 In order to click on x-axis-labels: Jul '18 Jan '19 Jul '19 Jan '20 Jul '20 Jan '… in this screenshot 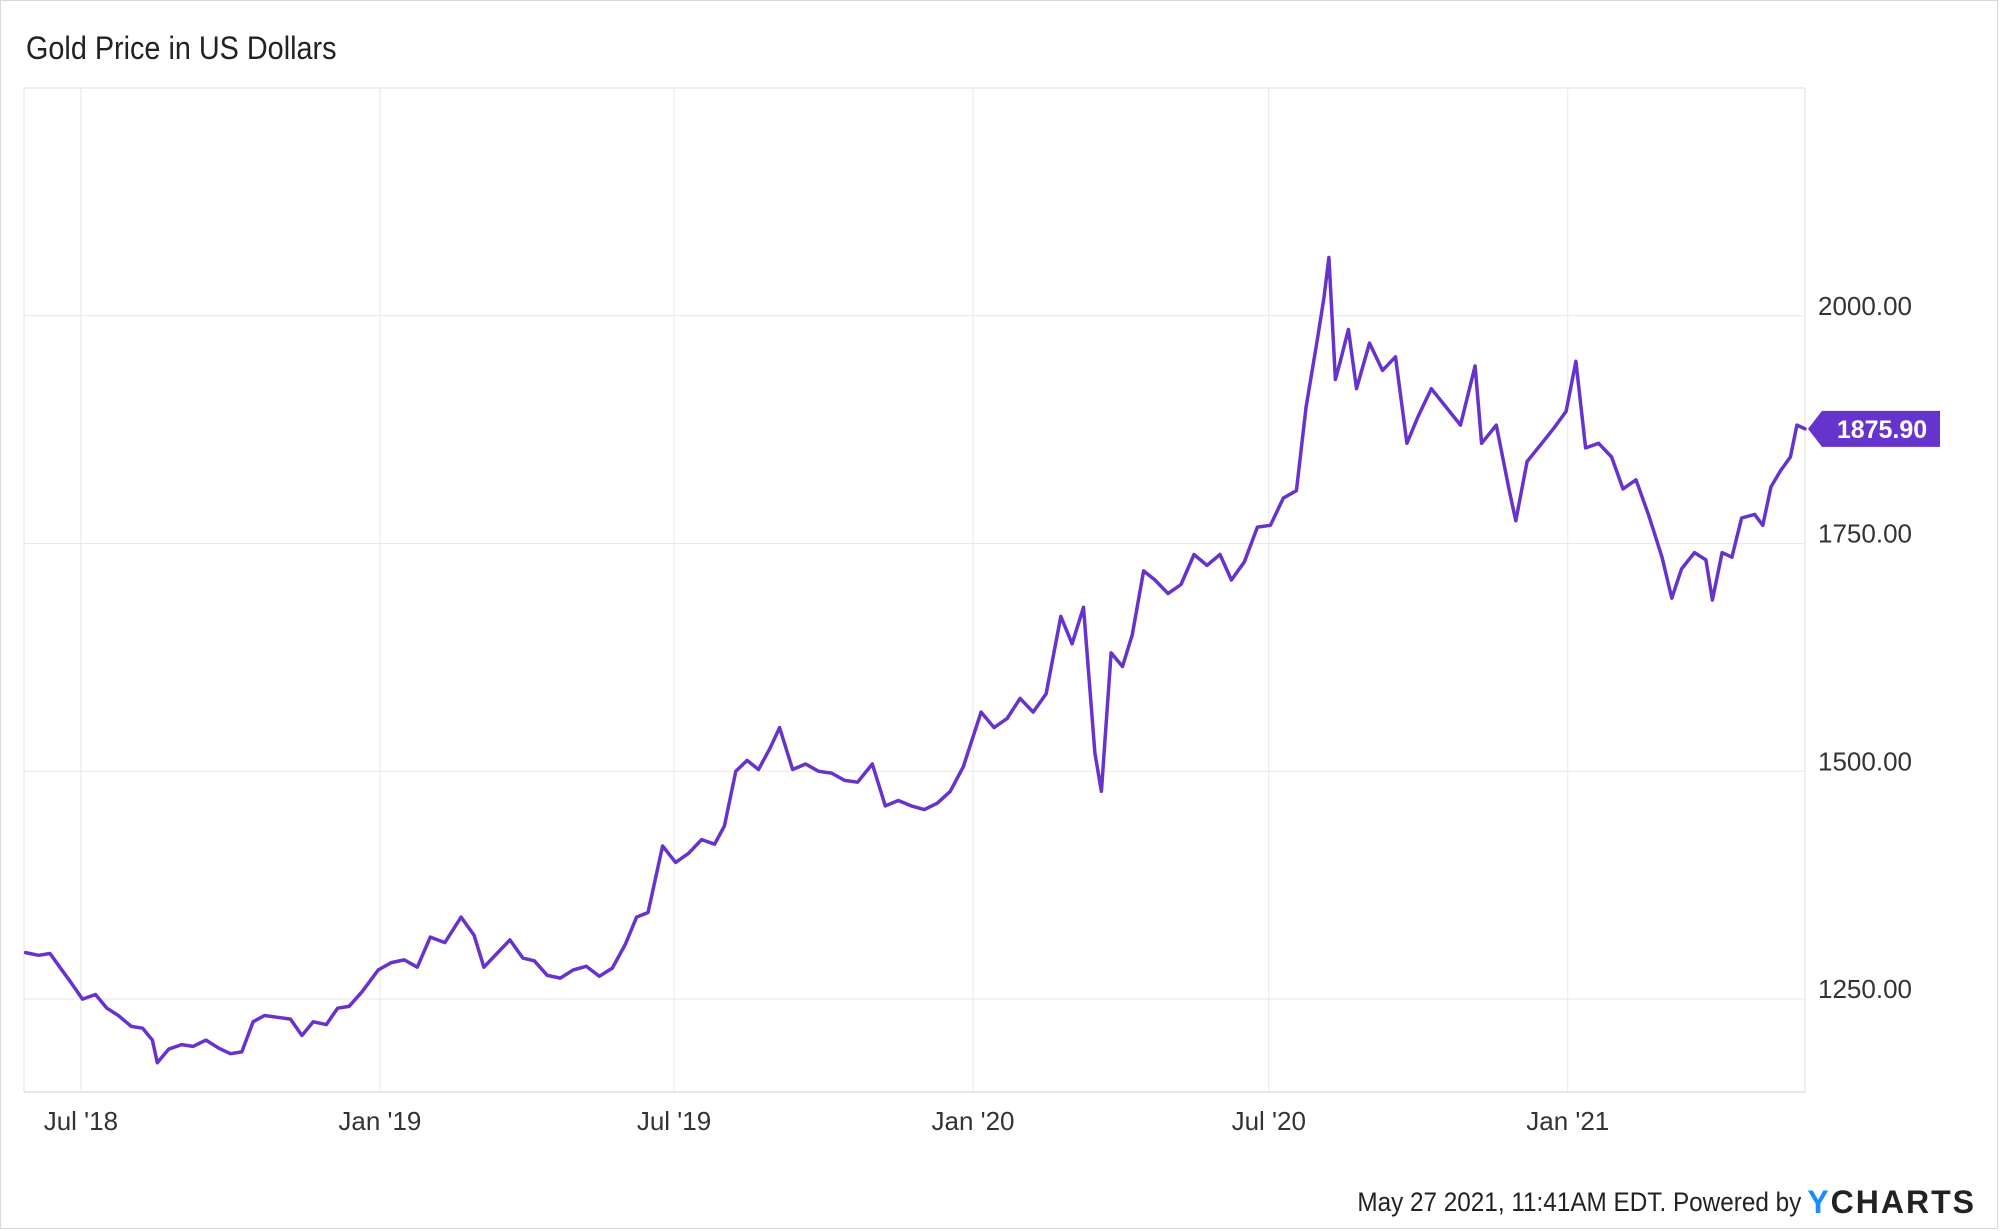, I will do `click(827, 1121)`.